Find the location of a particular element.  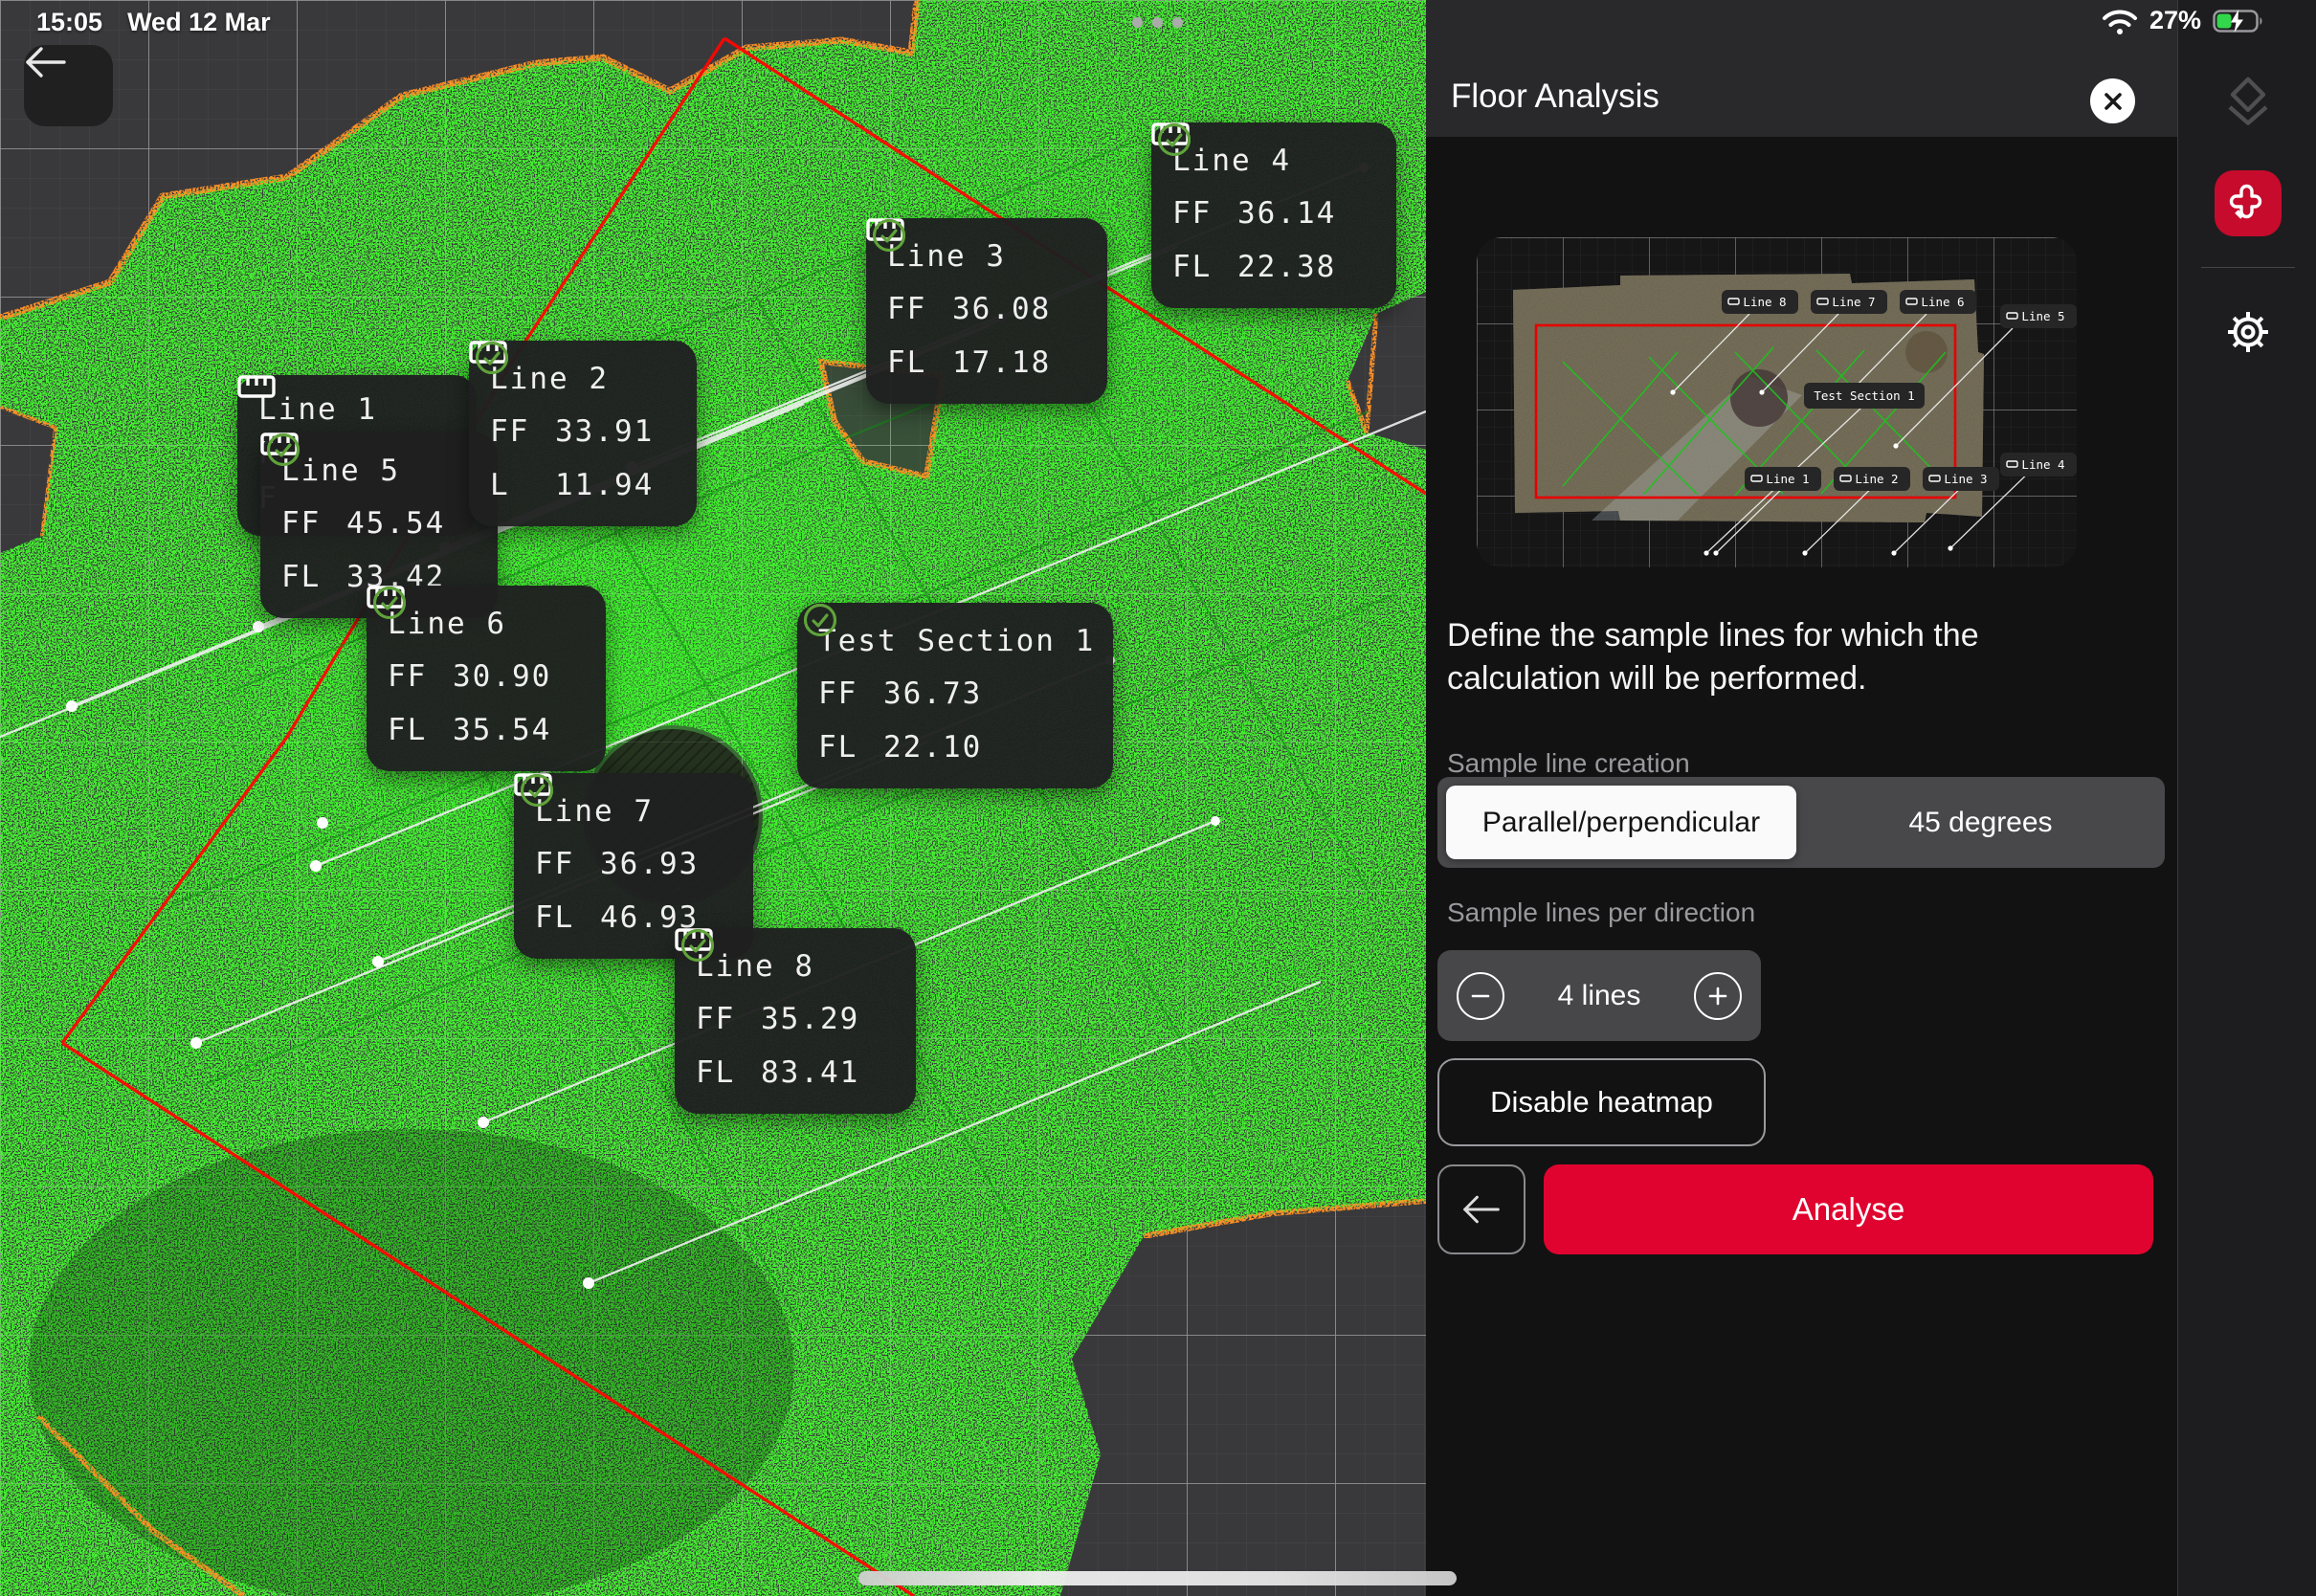

thumb-dots is located at coordinates (1811, 473).